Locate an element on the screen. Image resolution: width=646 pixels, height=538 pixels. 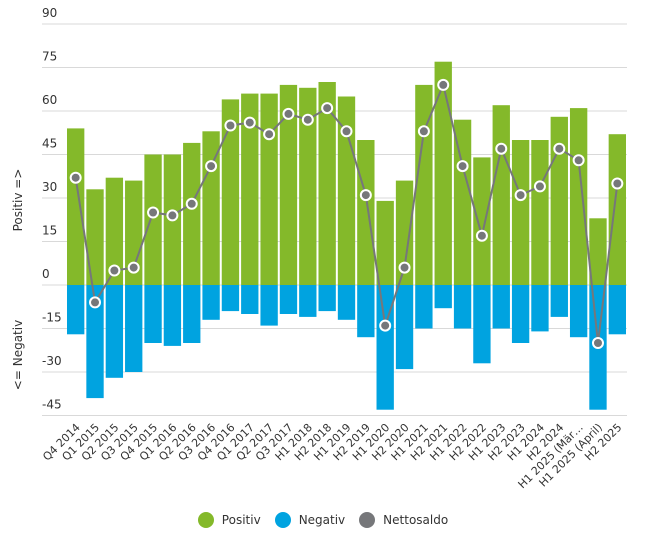
legend: Positiv Negativ Nettosaldo is located at coordinates (323, 520).